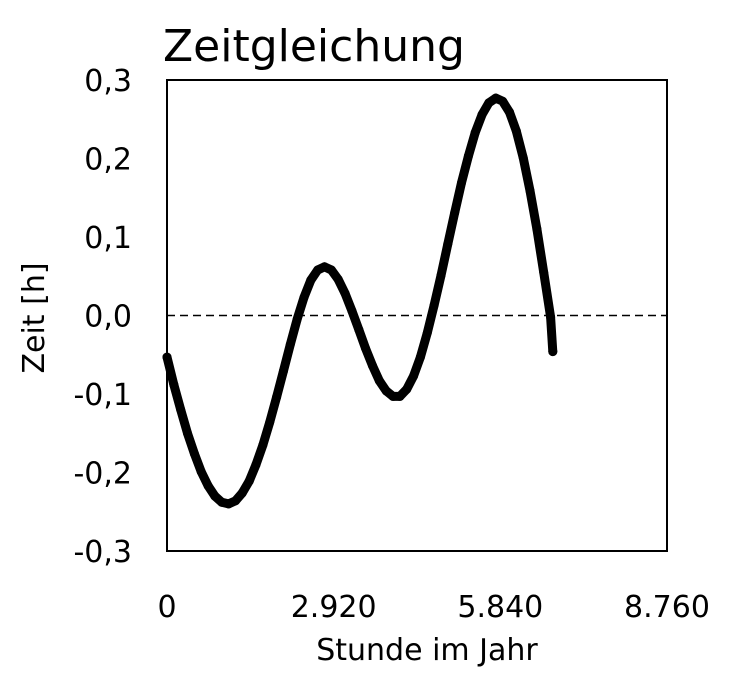 This screenshot has height=676, width=741. I want to click on x-tick-label: 8.760, so click(667, 607).